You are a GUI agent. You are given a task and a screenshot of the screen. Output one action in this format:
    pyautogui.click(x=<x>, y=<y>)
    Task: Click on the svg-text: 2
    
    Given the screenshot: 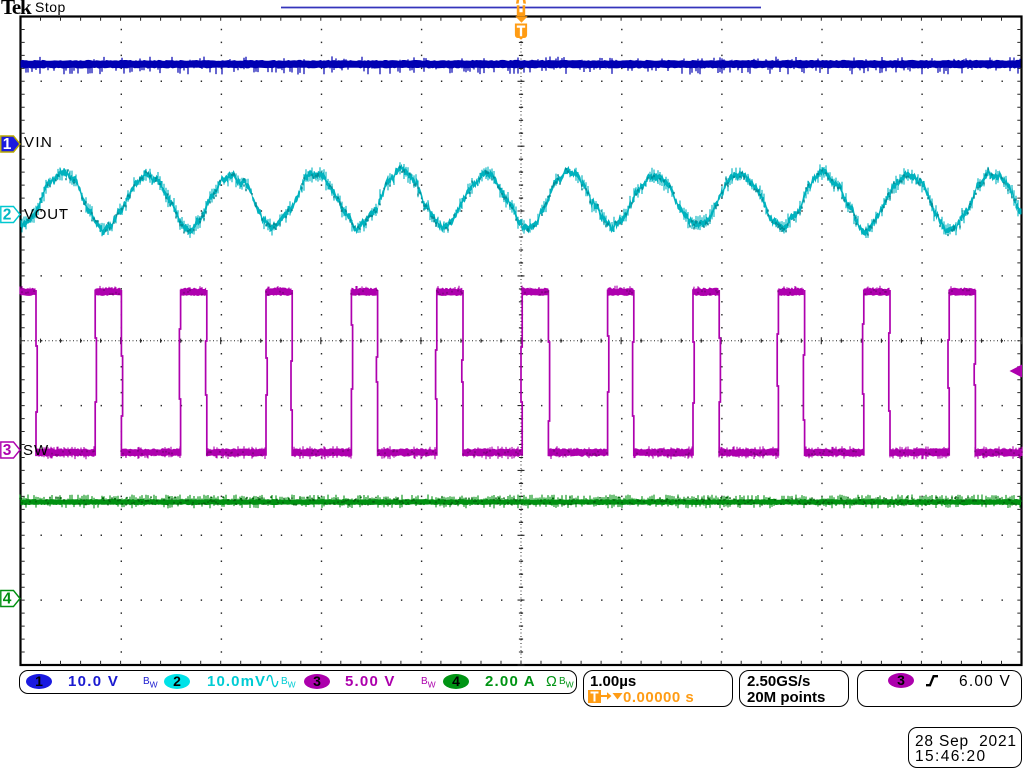 What is the action you would take?
    pyautogui.click(x=7, y=215)
    